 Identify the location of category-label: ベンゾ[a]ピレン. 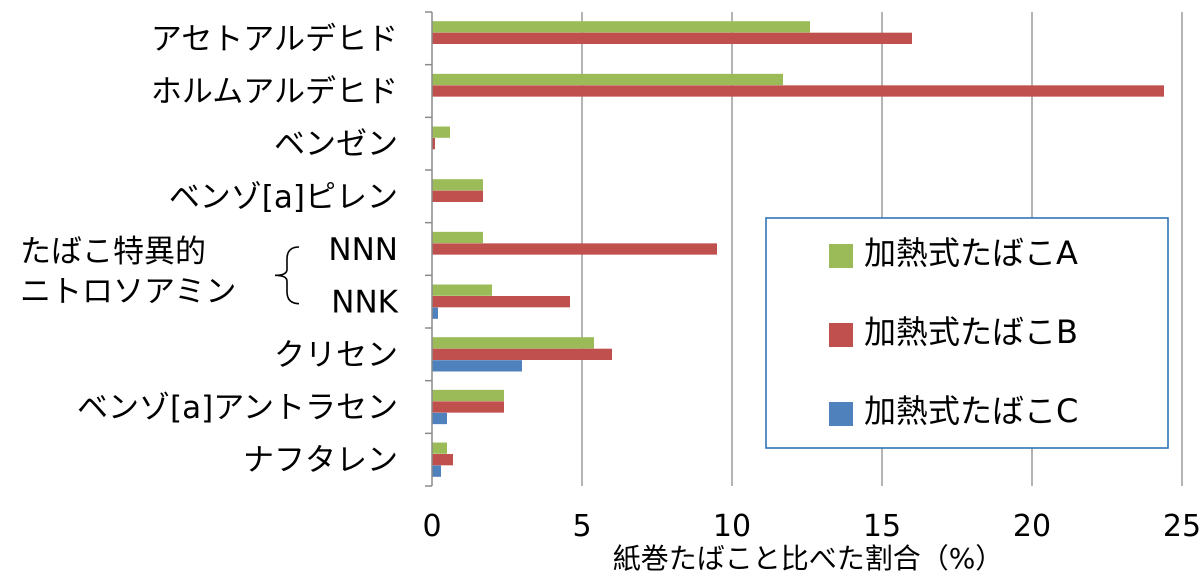
(283, 197).